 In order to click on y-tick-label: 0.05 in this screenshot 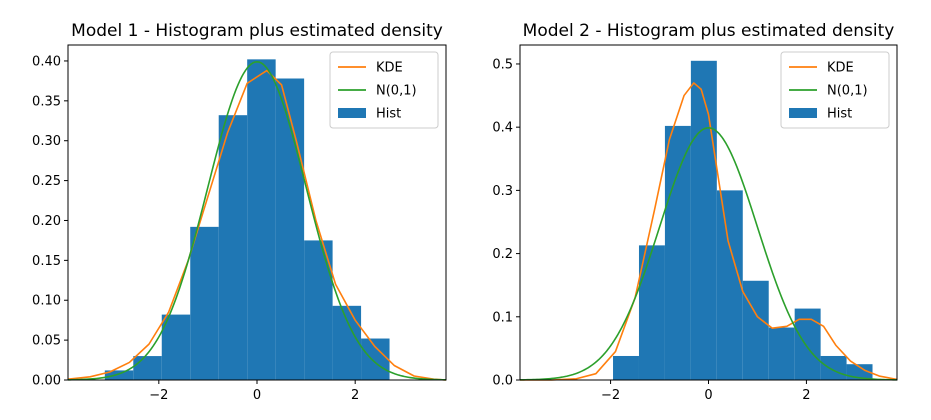, I will do `click(46, 341)`.